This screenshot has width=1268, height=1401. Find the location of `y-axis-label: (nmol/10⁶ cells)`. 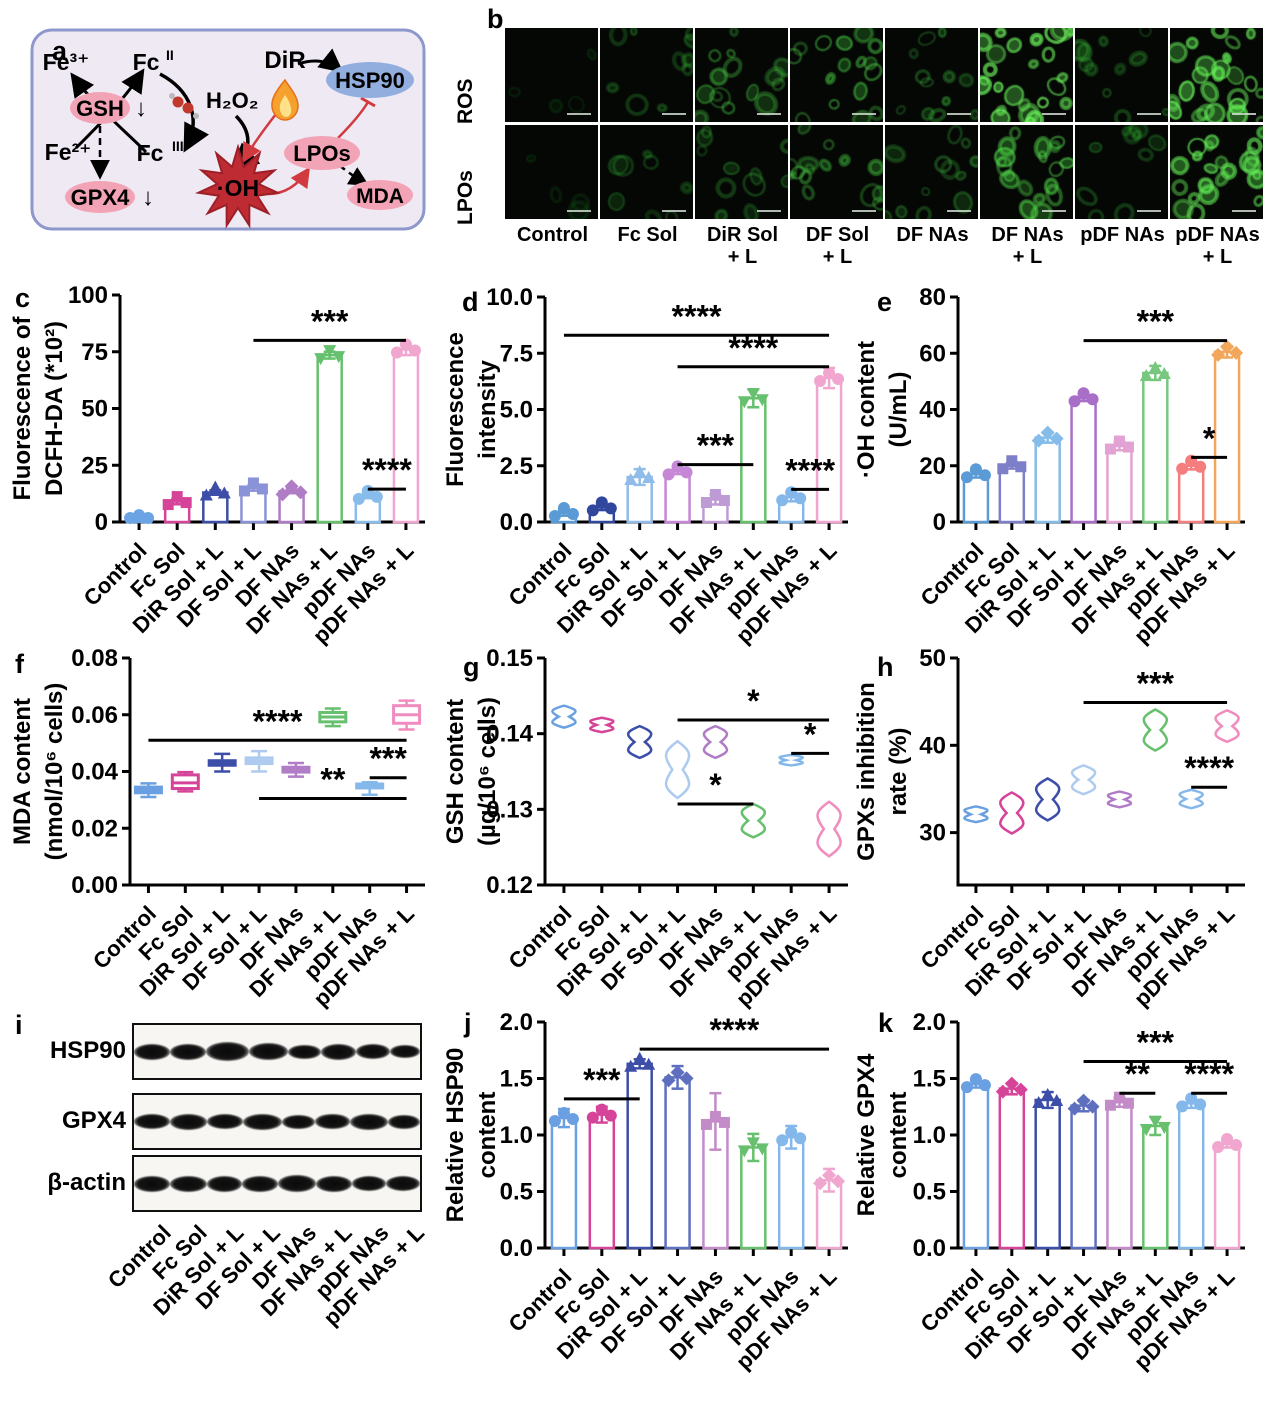

y-axis-label: (nmol/10⁶ cells) is located at coordinates (54, 772).